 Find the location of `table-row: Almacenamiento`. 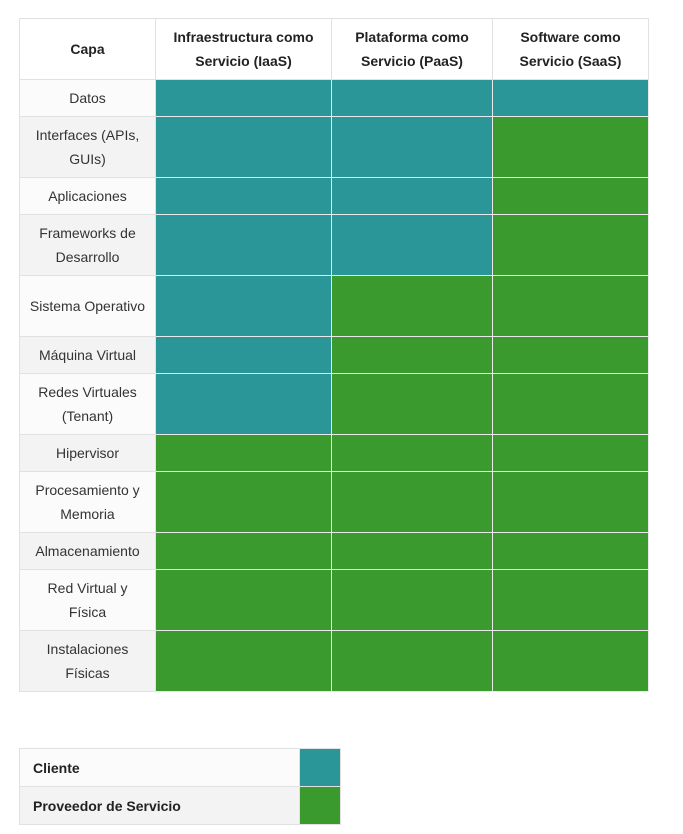

table-row: Almacenamiento is located at coordinates (334, 551).